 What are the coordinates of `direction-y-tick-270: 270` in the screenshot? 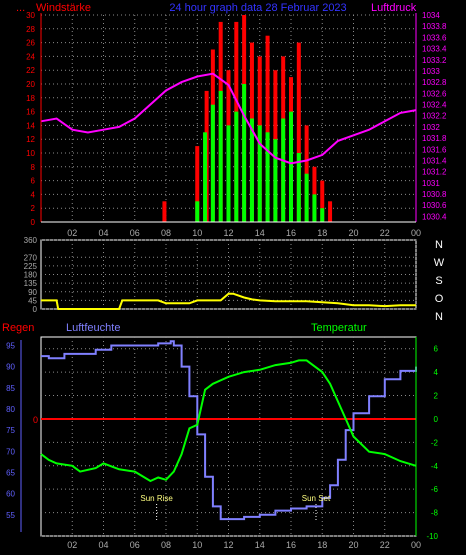 It's located at (31, 257).